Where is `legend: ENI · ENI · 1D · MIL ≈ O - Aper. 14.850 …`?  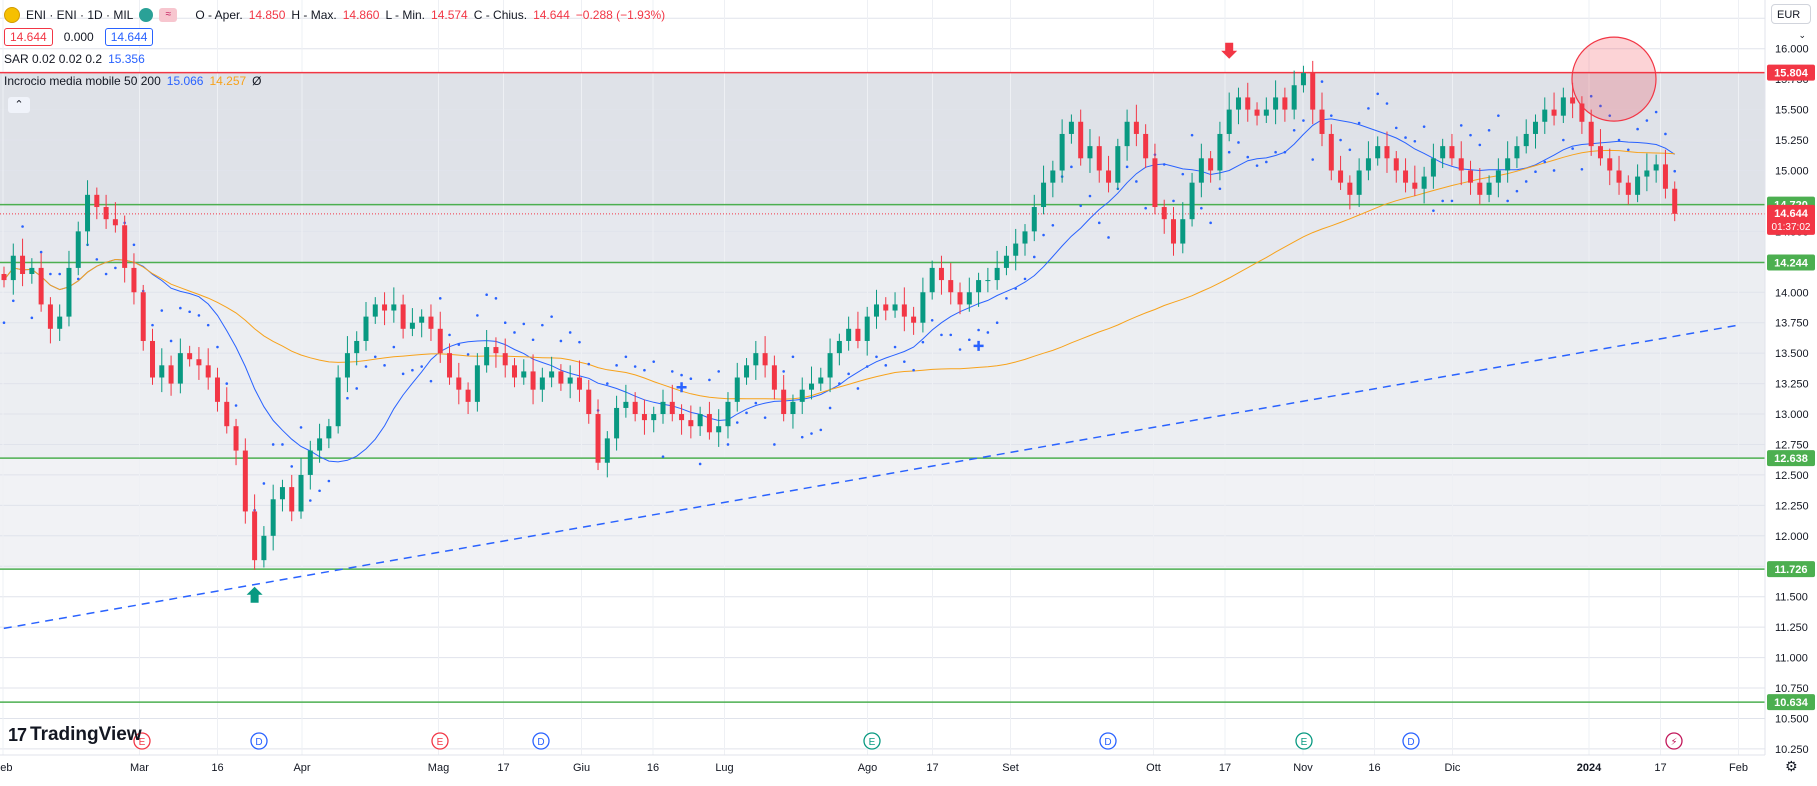 legend: ENI · ENI · 1D · MIL ≈ O - Aper. 14.850 … is located at coordinates (334, 48).